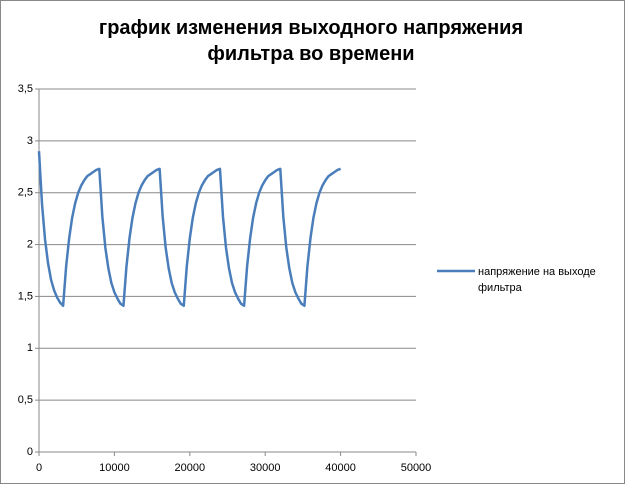  Describe the element at coordinates (537, 280) in the screenshot. I see `legend-label: напряжение на выходе фильтра` at that location.